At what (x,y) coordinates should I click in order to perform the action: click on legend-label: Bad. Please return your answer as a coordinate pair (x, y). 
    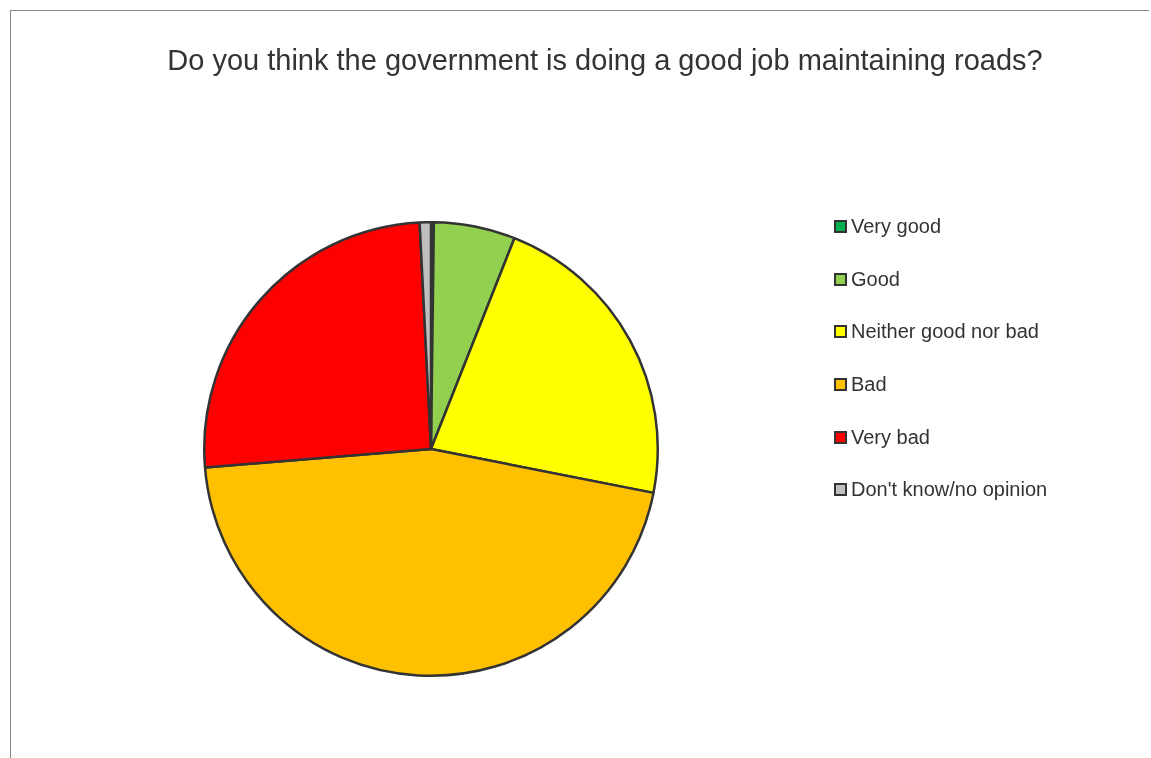
    Looking at the image, I should click on (869, 384).